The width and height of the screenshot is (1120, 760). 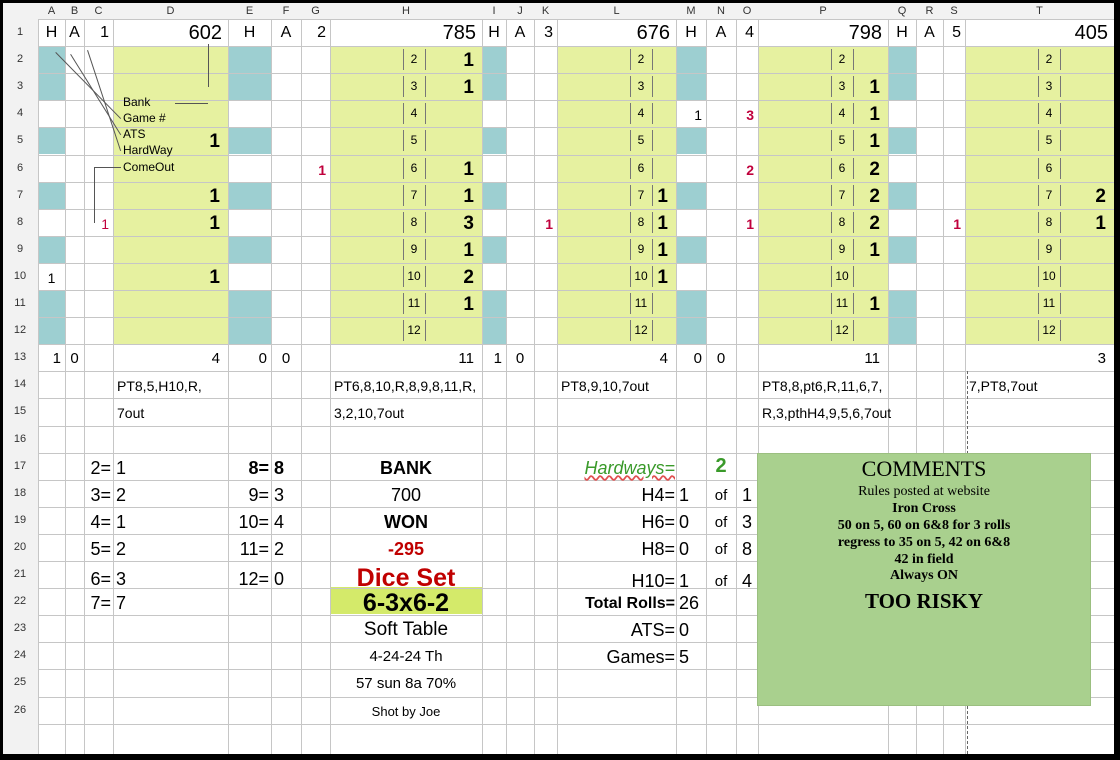 I want to click on row-header-14: 14, so click(x=20, y=384).